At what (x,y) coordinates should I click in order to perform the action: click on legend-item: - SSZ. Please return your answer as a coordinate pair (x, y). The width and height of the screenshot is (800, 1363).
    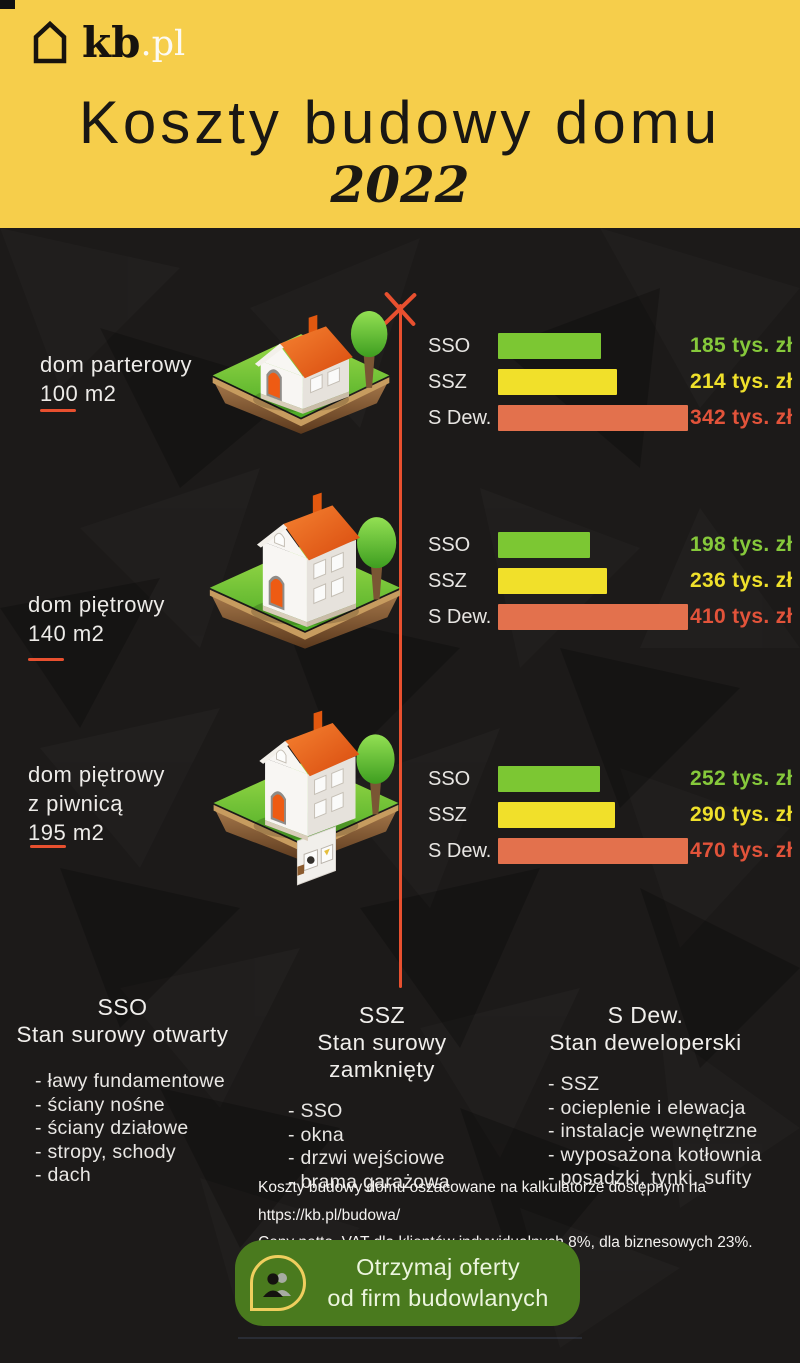
    Looking at the image, I should click on (574, 1084).